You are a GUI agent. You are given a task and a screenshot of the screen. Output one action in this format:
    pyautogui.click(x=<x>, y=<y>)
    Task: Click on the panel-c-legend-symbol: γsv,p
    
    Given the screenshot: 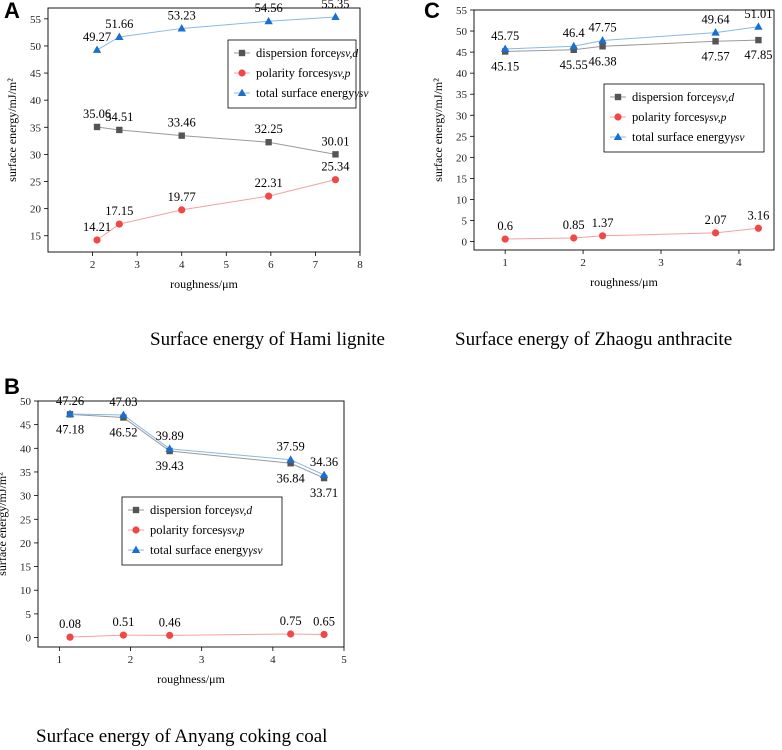 What is the action you would take?
    pyautogui.click(x=716, y=118)
    